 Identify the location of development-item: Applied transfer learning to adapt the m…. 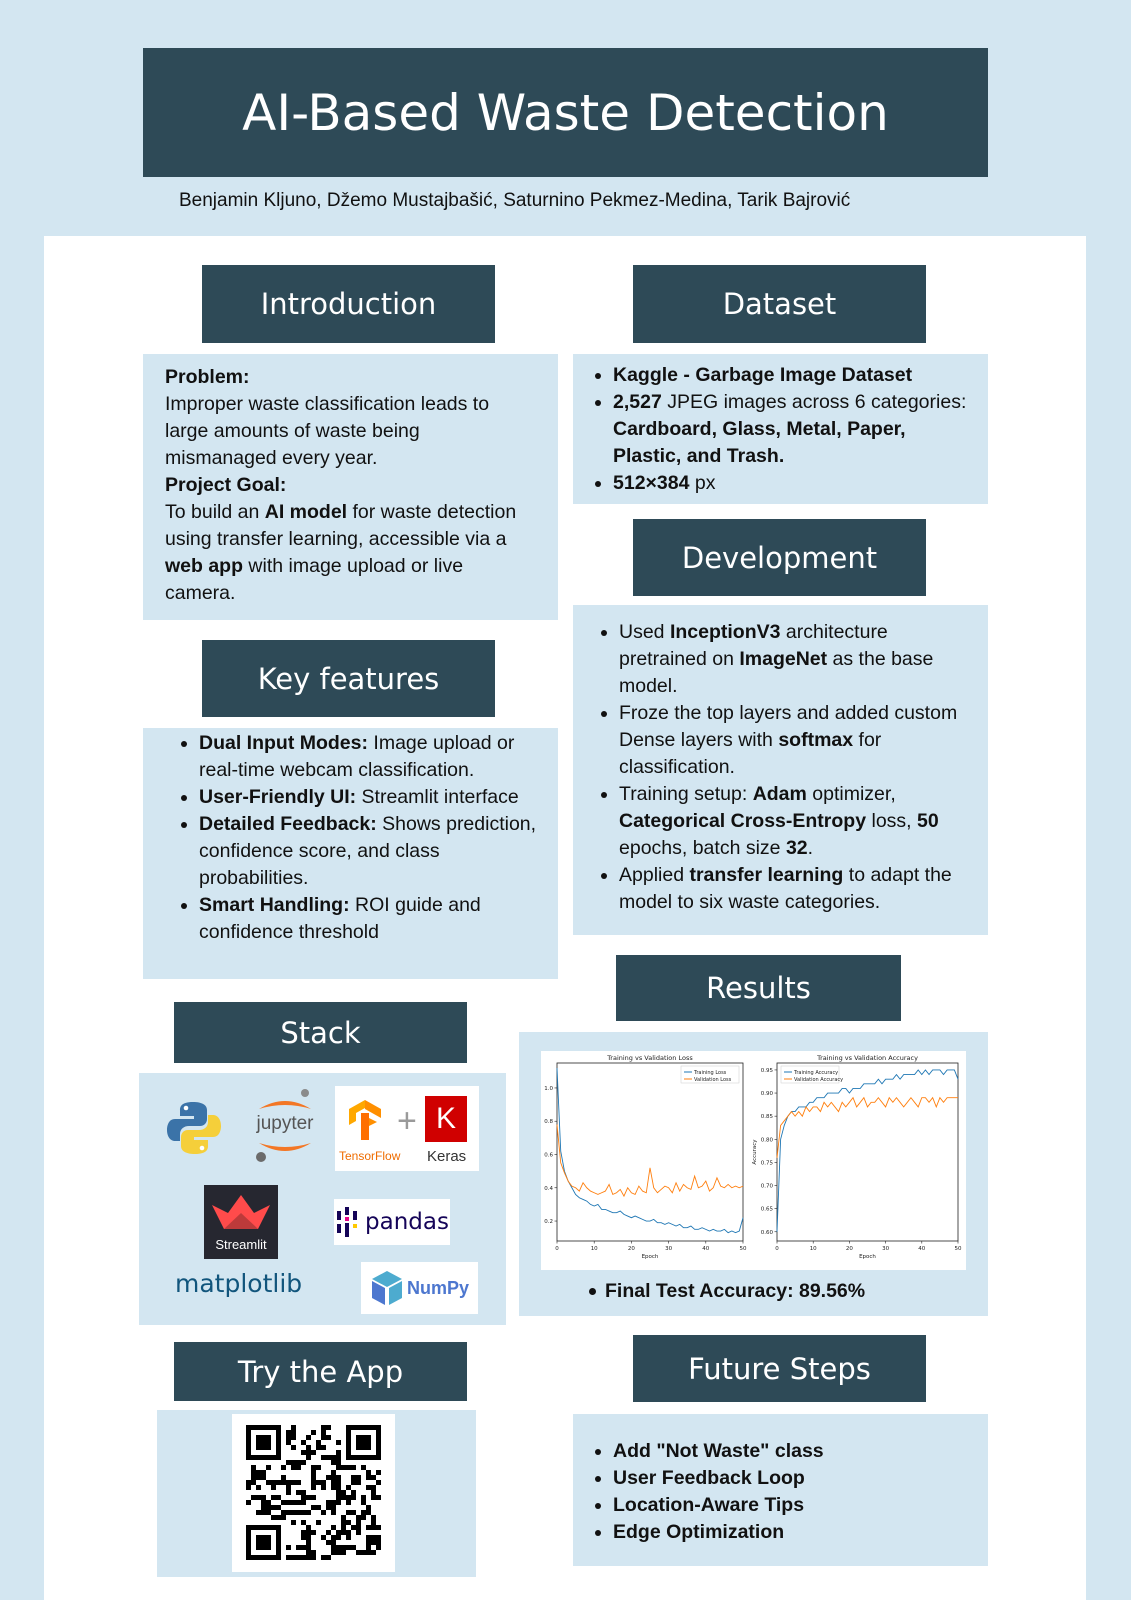
(796, 889).